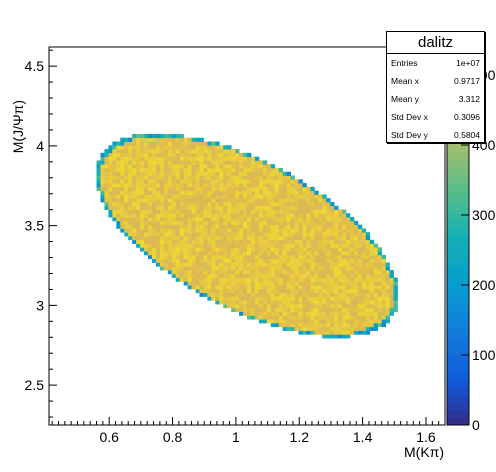 Image resolution: width=496 pixels, height=472 pixels. Describe the element at coordinates (18, 126) in the screenshot. I see `y-axis-label: M(J/Ψπ)` at that location.